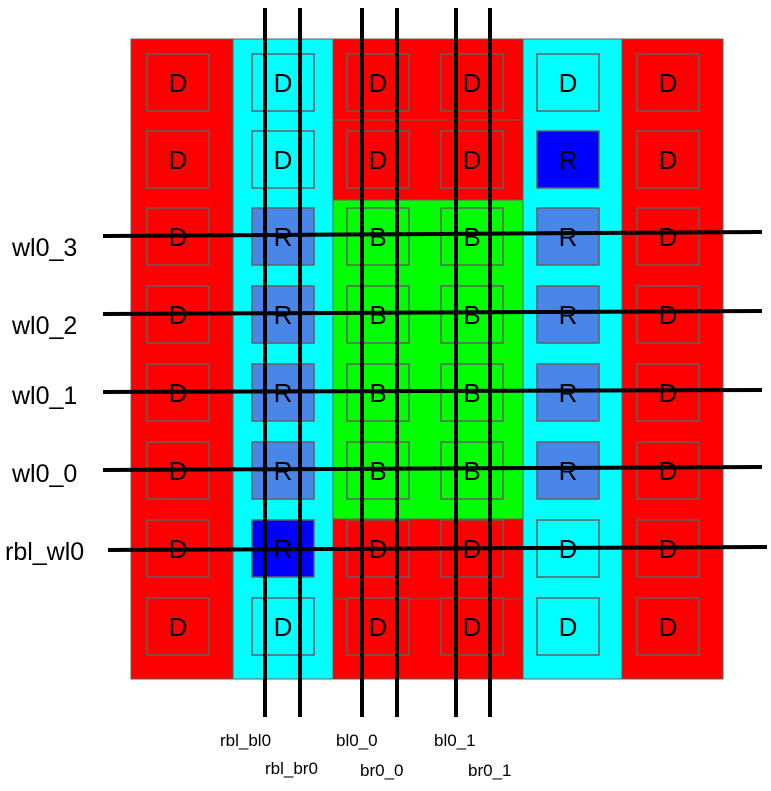  What do you see at coordinates (455, 740) in the screenshot?
I see `bit-line-label: bl0_1` at bounding box center [455, 740].